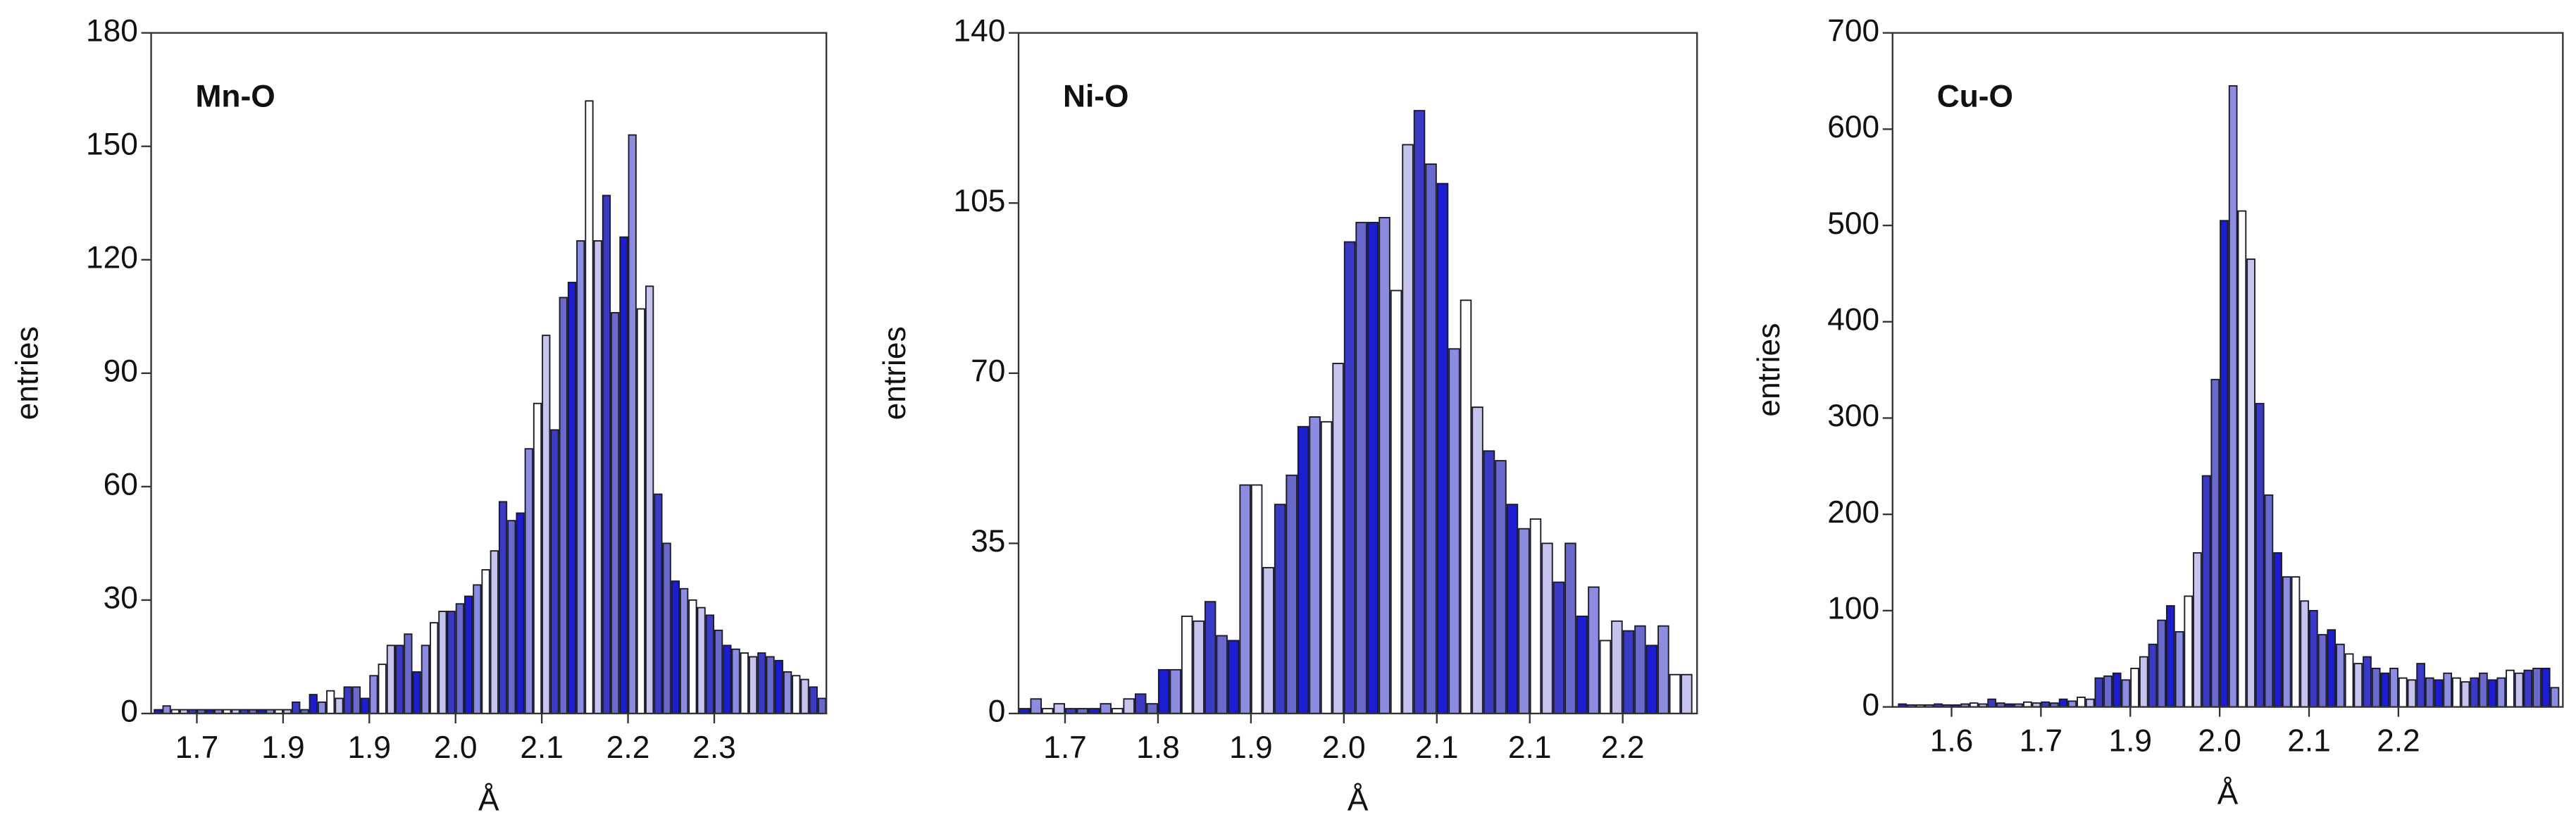 This screenshot has width=2576, height=822. What do you see at coordinates (1853, 127) in the screenshot?
I see `y-tick-label: 600` at bounding box center [1853, 127].